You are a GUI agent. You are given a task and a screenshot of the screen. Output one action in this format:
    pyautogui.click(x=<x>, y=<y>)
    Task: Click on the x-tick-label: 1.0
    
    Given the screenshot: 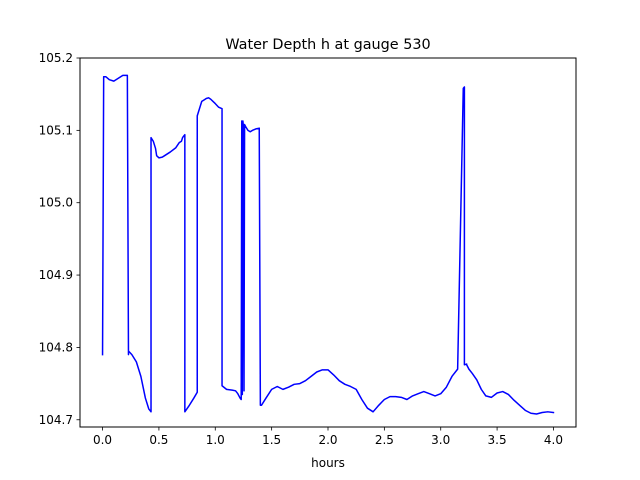 What is the action you would take?
    pyautogui.click(x=215, y=440)
    